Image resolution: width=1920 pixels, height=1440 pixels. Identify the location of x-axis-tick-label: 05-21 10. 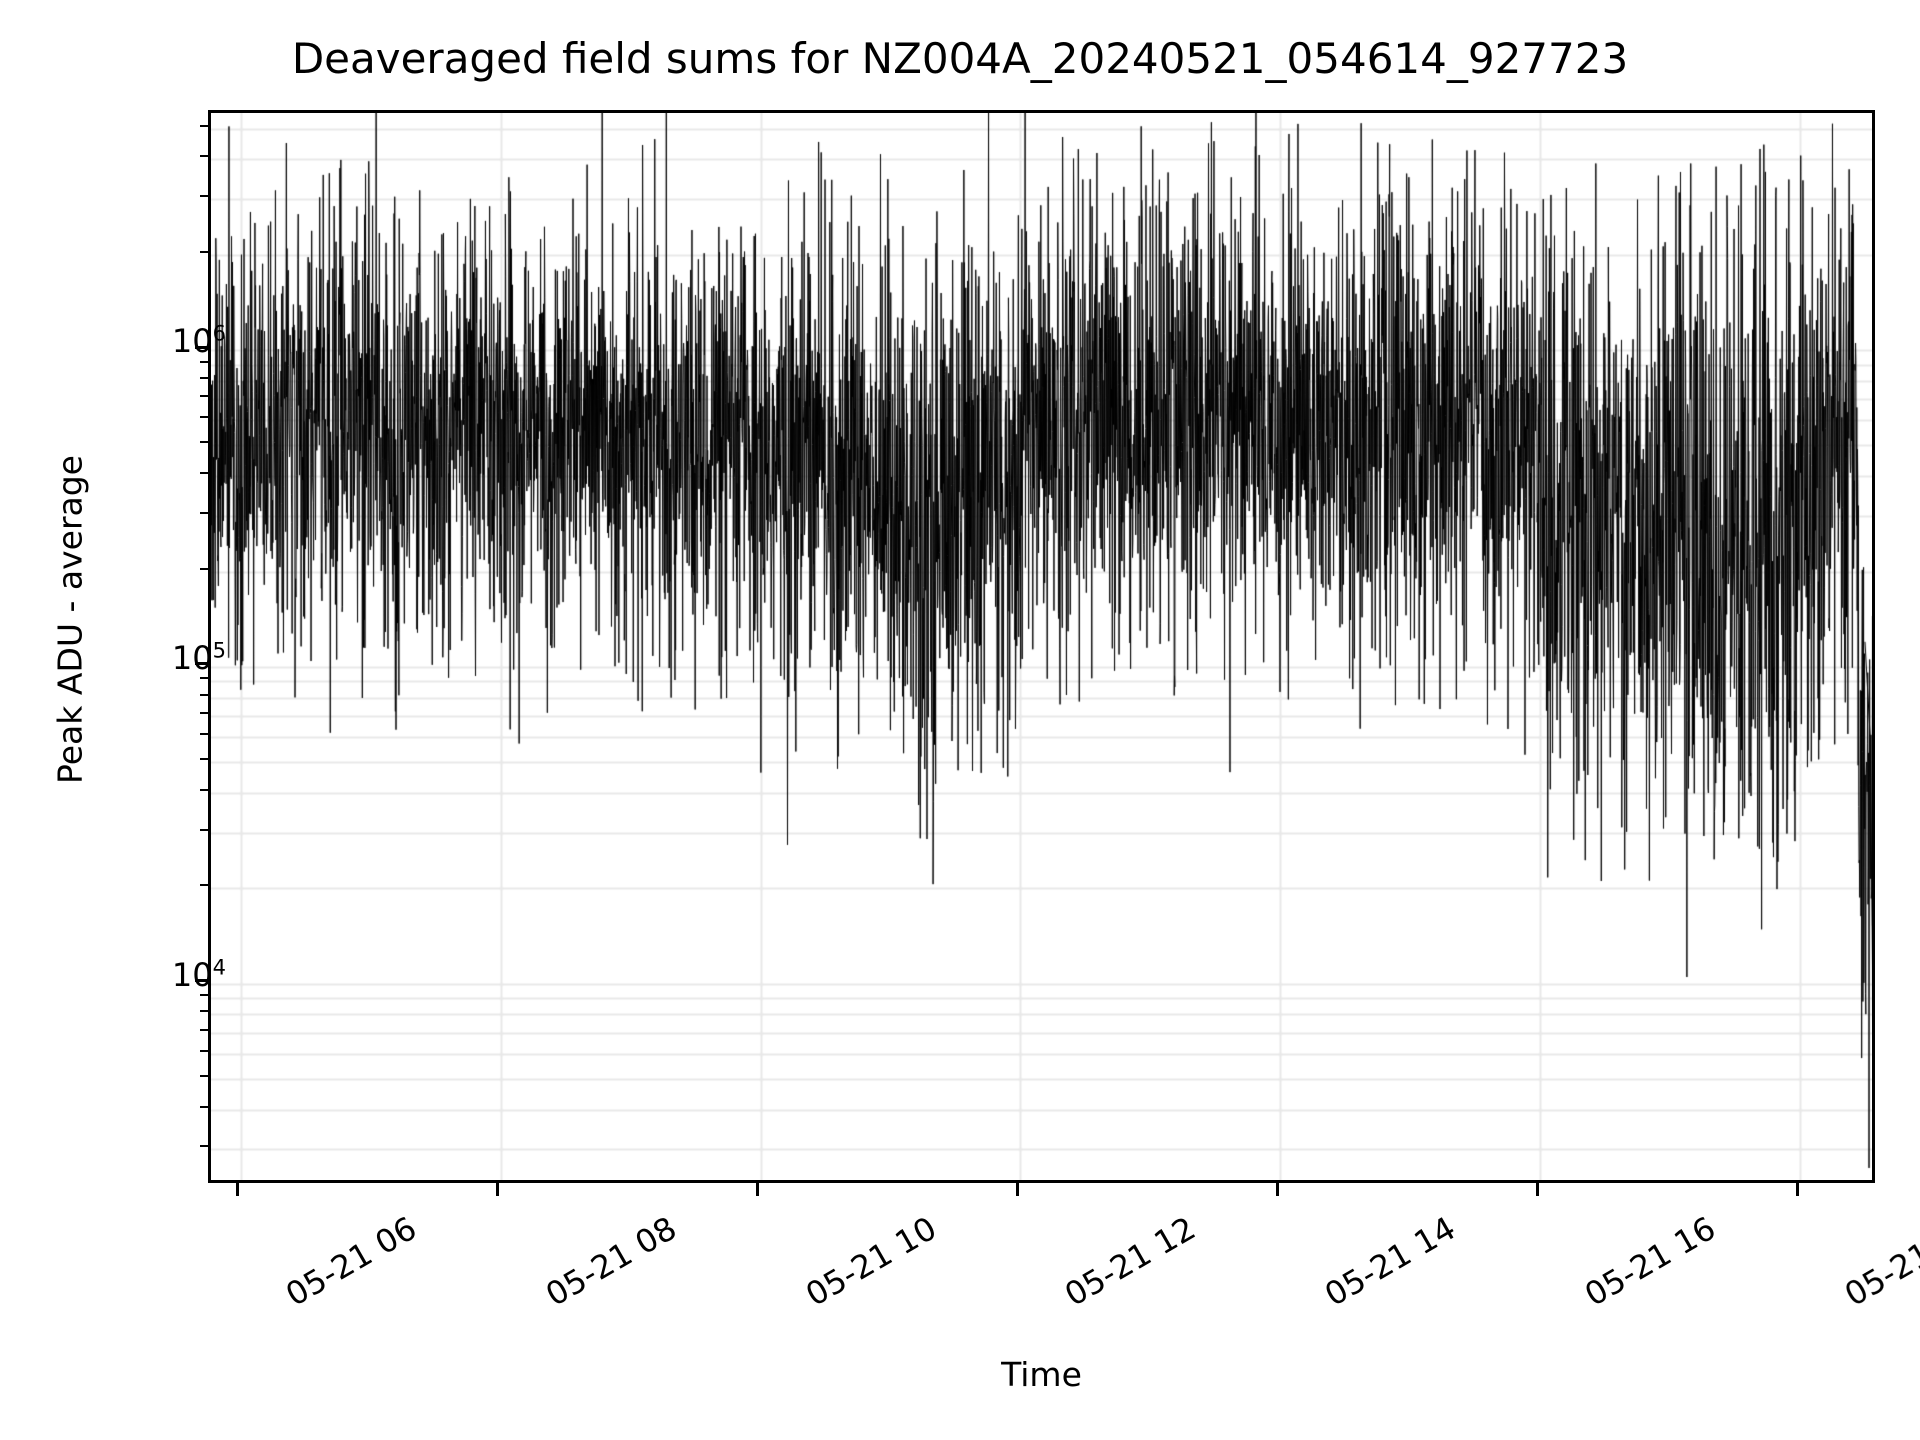
(870, 1261).